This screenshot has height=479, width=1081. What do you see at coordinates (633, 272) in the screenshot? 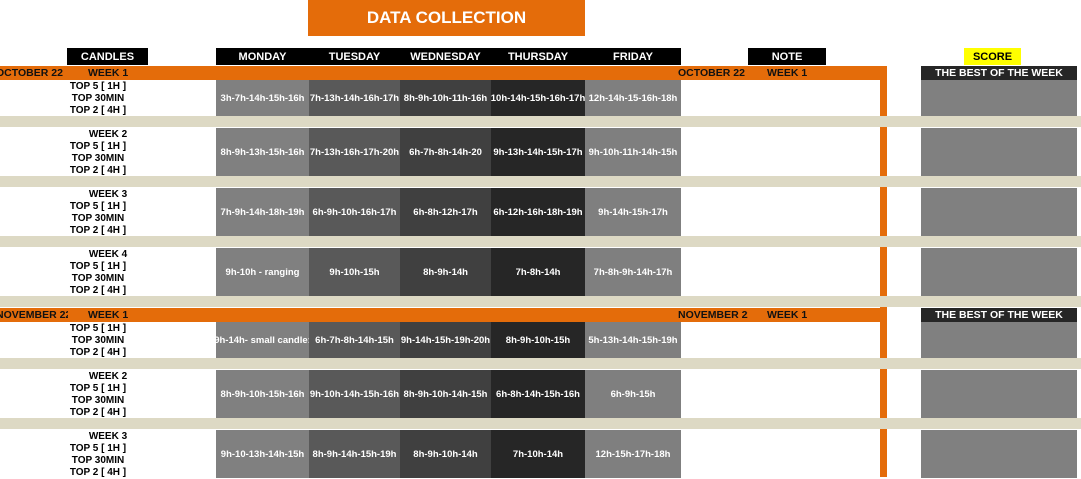
I see `day-cell: 7h-8h-9h-14h-17h` at bounding box center [633, 272].